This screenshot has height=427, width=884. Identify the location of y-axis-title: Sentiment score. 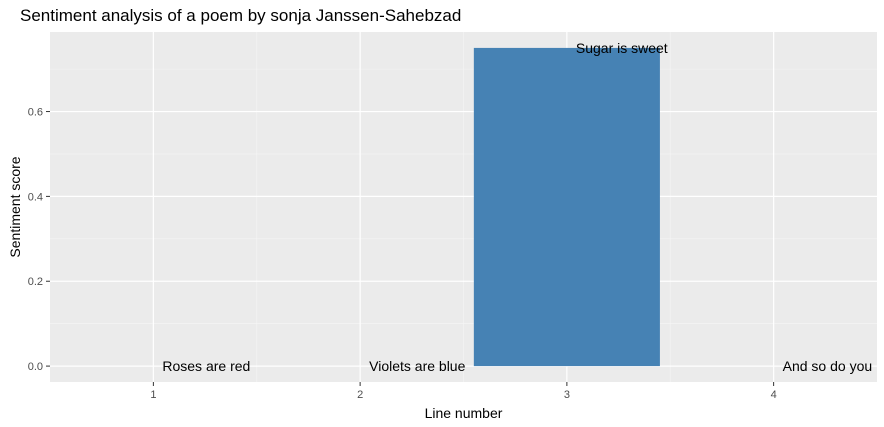
(15, 206).